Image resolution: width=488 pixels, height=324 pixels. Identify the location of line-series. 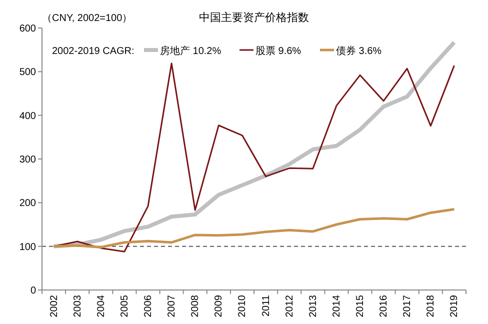
(254, 228).